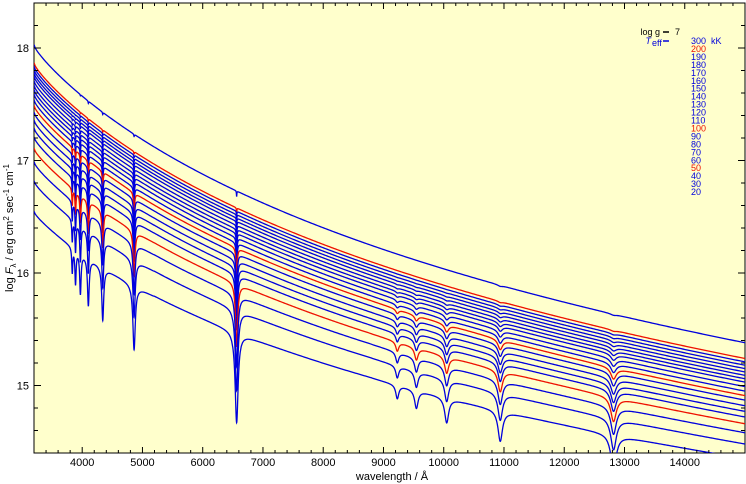 The height and width of the screenshot is (484, 746). What do you see at coordinates (696, 184) in the screenshot?
I see `legend-entry-30: 30` at bounding box center [696, 184].